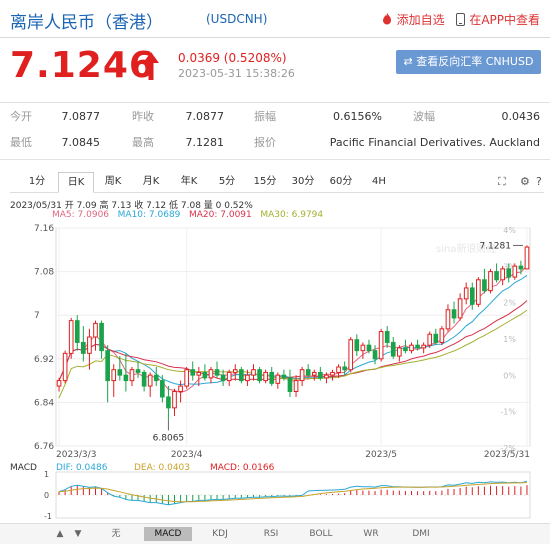 The image size is (550, 544). I want to click on fire-icon, so click(386, 19).